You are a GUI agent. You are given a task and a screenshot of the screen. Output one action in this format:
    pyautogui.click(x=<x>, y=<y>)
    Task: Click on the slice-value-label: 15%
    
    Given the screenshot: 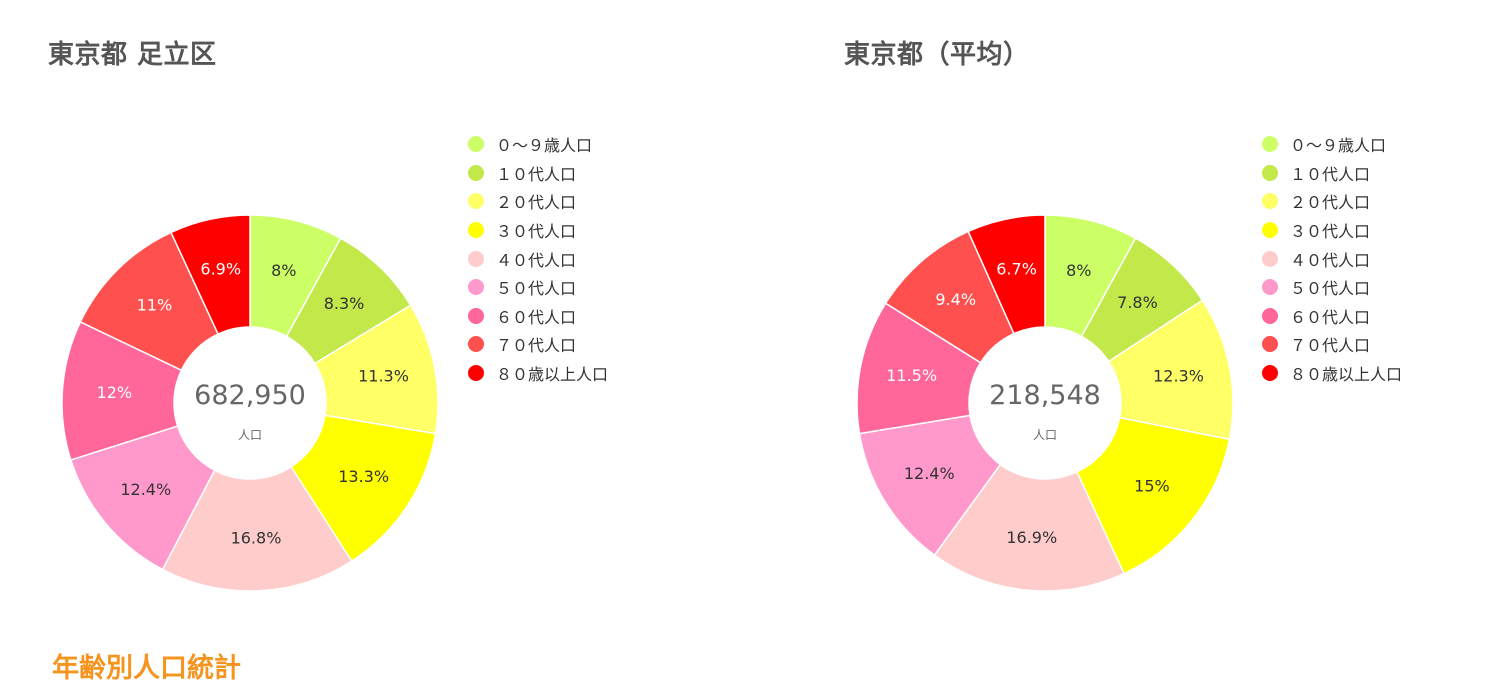 What is the action you would take?
    pyautogui.click(x=1152, y=486)
    